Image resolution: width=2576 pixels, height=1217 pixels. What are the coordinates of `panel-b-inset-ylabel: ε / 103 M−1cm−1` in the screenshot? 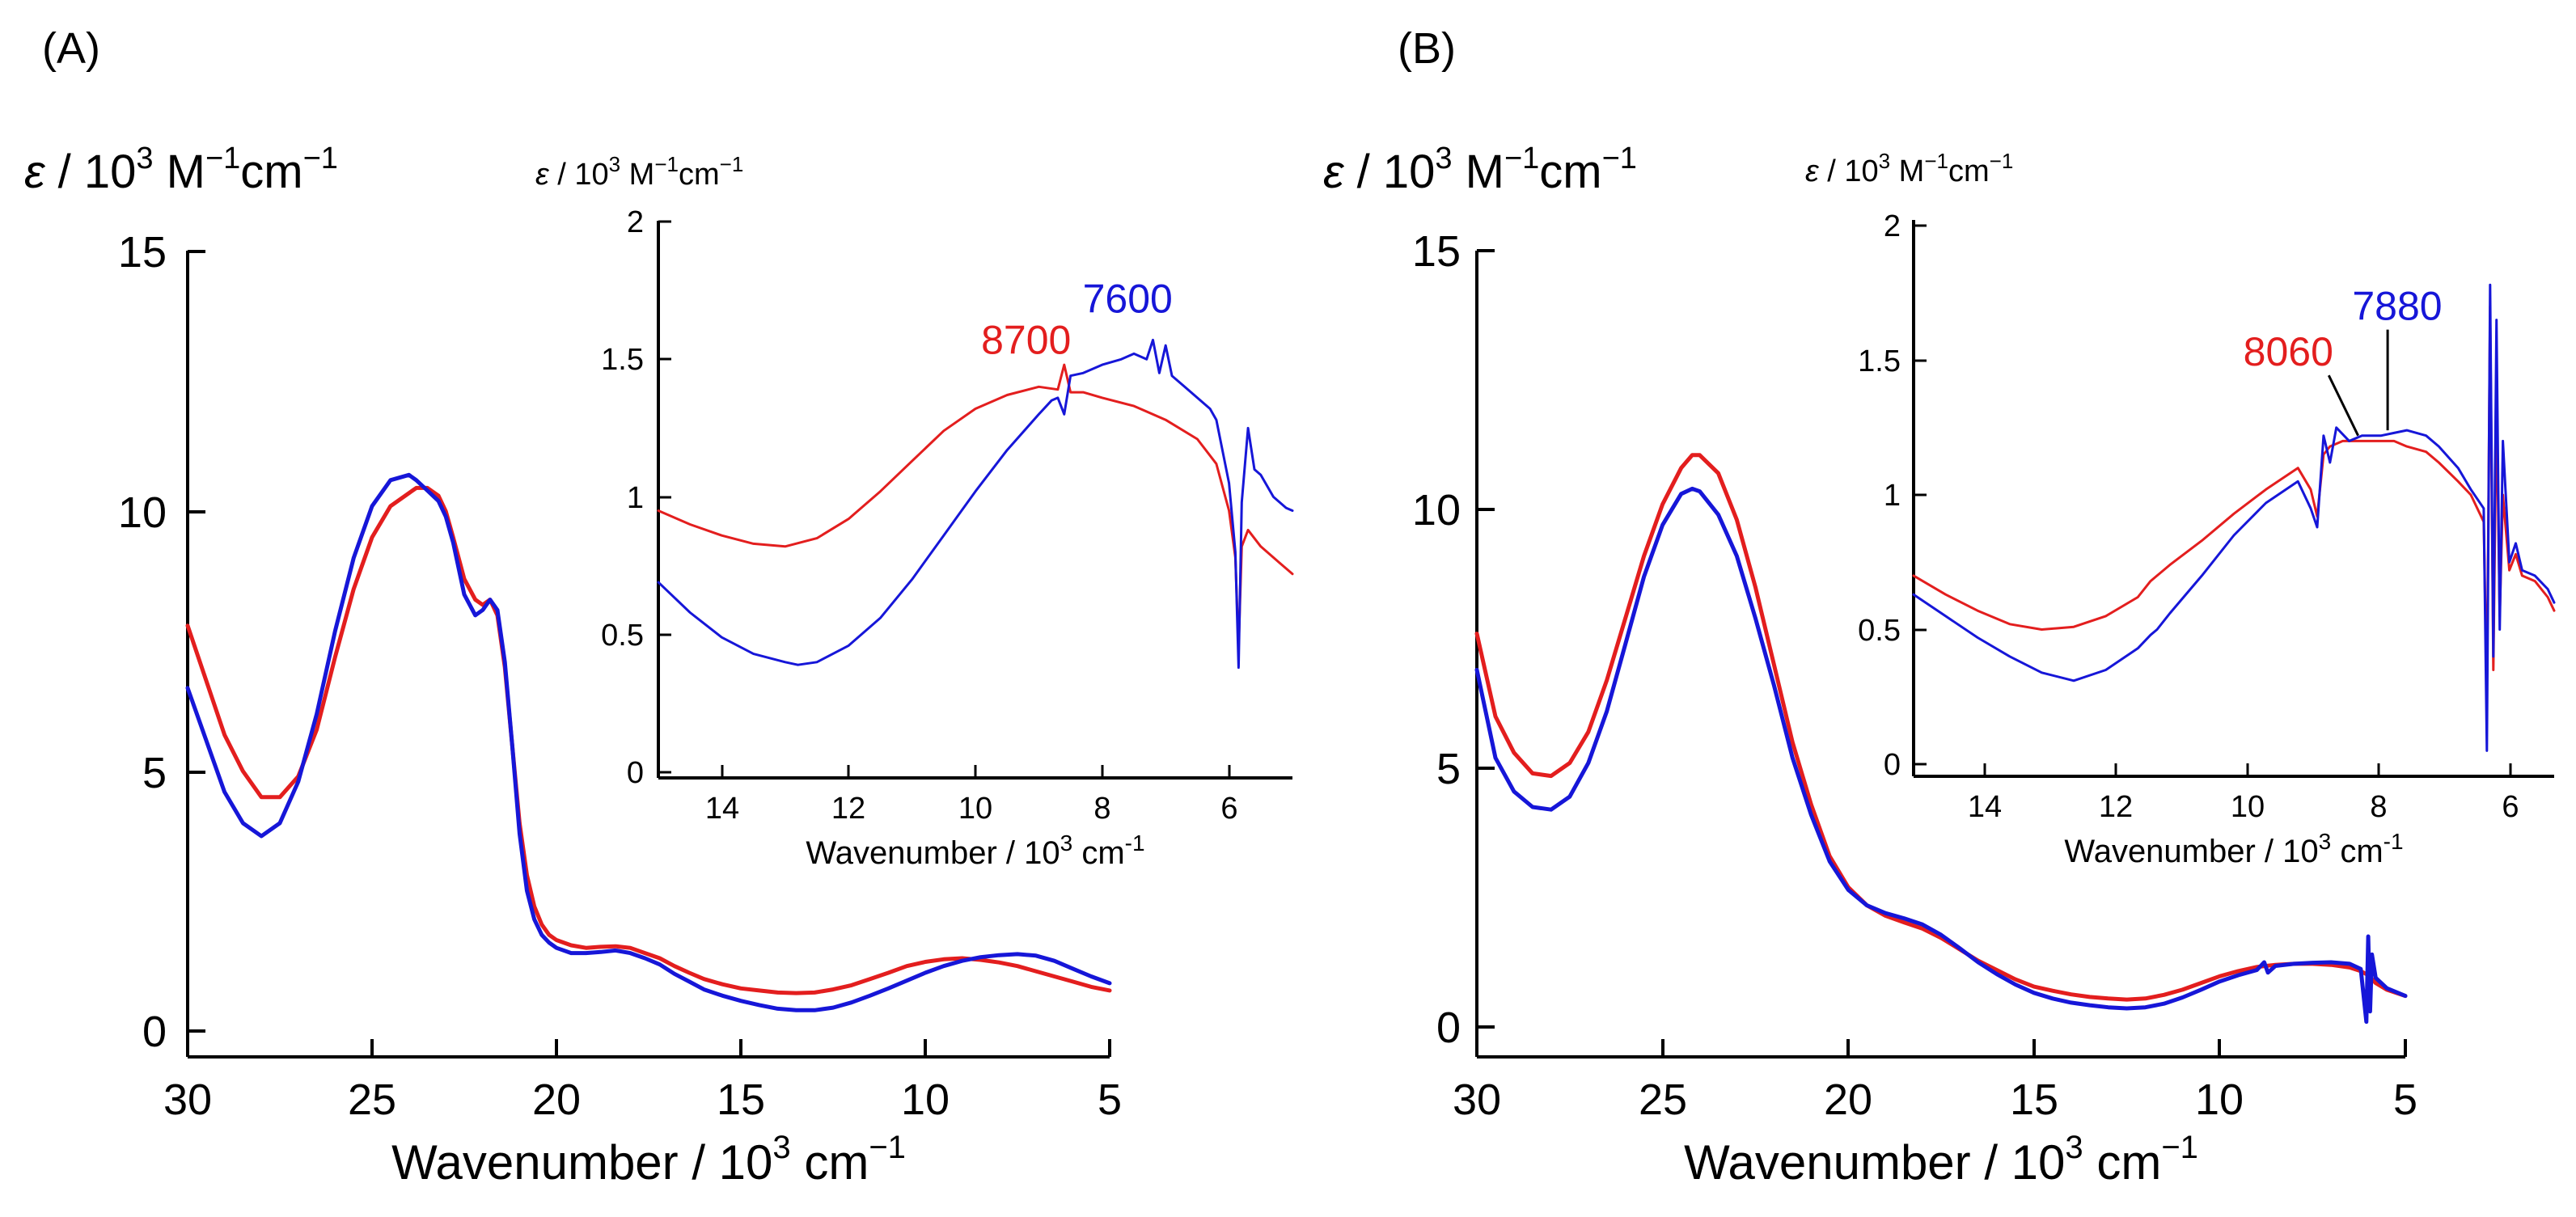 It's located at (1909, 168).